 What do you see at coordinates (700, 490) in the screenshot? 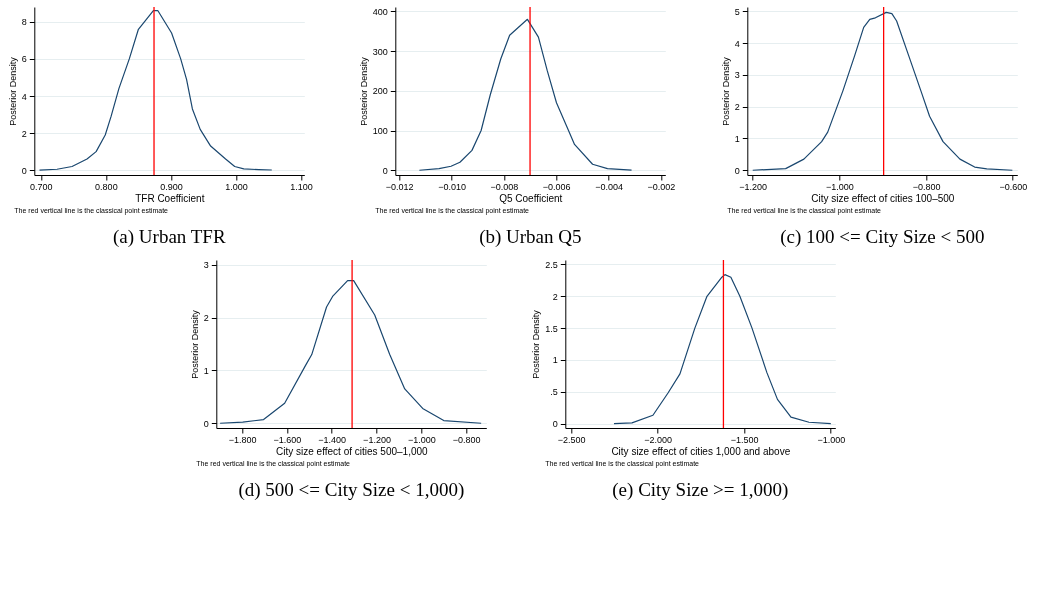
I see `text: (e) City Size >= 1,000)` at bounding box center [700, 490].